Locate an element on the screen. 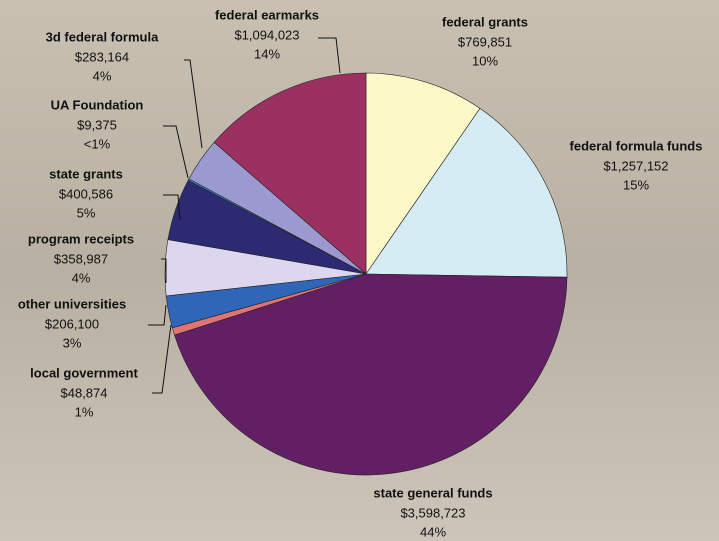  slice-label: local government is located at coordinates (84, 372).